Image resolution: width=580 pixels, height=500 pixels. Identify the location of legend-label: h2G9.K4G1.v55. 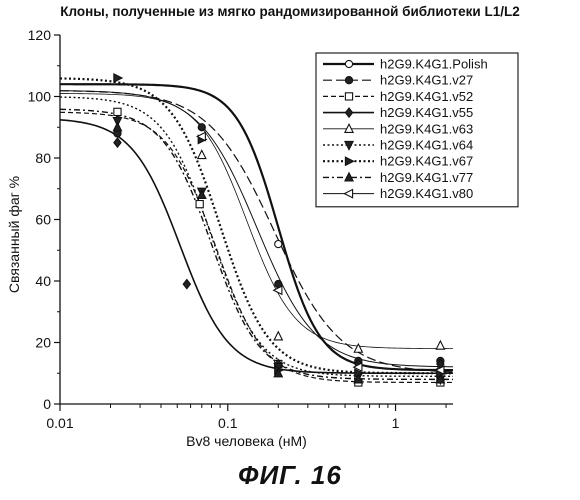
(426, 112).